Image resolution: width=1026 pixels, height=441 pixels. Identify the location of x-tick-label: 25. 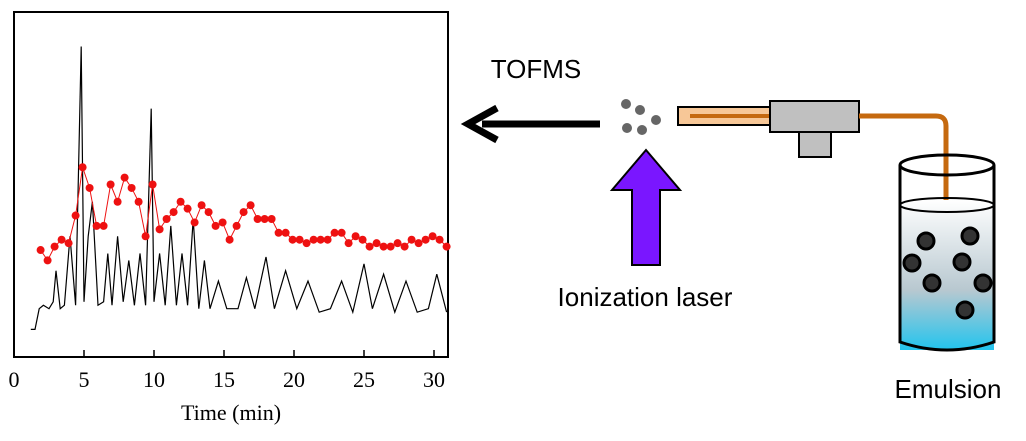
(364, 379).